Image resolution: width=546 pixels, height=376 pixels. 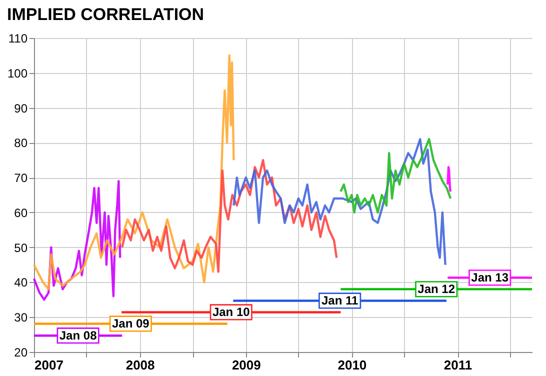 I want to click on y-tick-label: 30, so click(x=21, y=317).